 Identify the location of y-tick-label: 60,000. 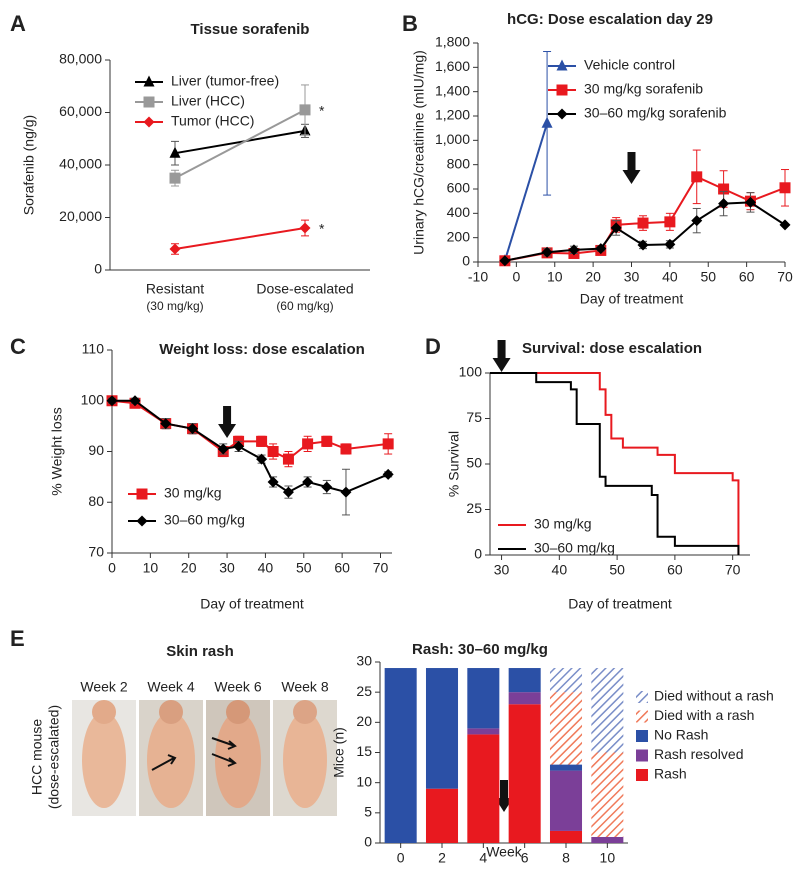
(80, 111).